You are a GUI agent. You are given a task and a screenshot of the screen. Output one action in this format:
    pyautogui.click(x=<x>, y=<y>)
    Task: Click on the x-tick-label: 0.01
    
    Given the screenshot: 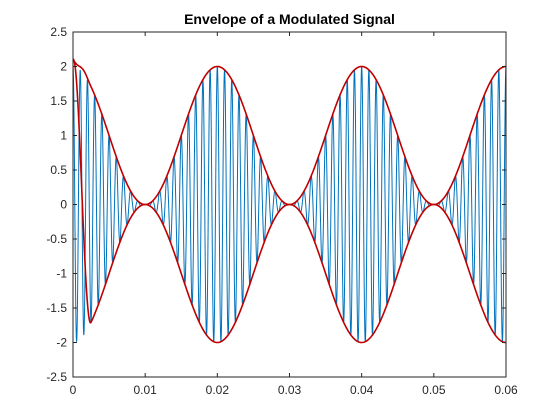 What is the action you would take?
    pyautogui.click(x=145, y=390)
    